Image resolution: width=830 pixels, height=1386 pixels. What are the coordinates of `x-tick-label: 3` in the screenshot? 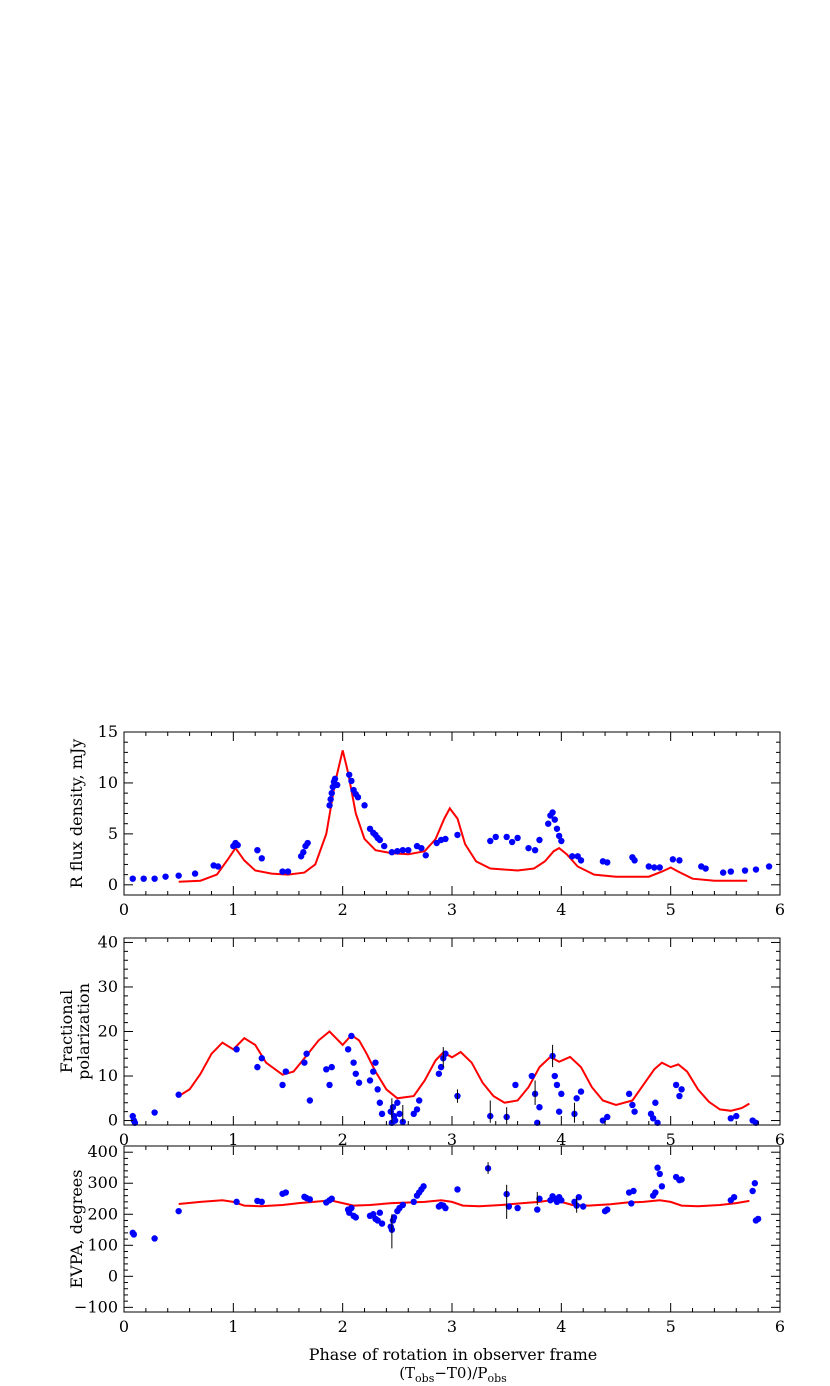 It's located at (452, 1326).